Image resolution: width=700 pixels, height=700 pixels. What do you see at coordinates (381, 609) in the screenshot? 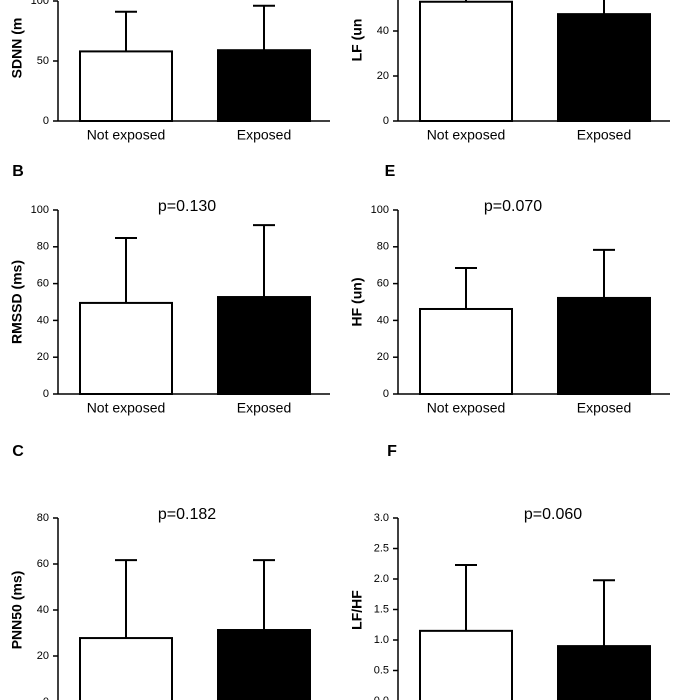
I see `y-tick-label: 1.5` at bounding box center [381, 609].